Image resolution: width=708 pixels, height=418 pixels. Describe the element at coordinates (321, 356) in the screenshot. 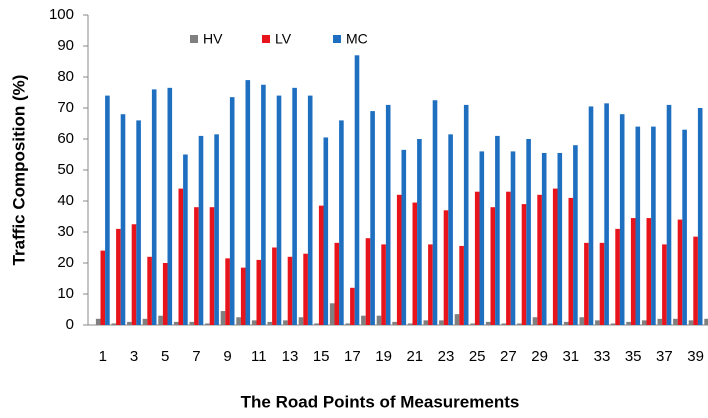

I see `x-tick-label: 15` at that location.